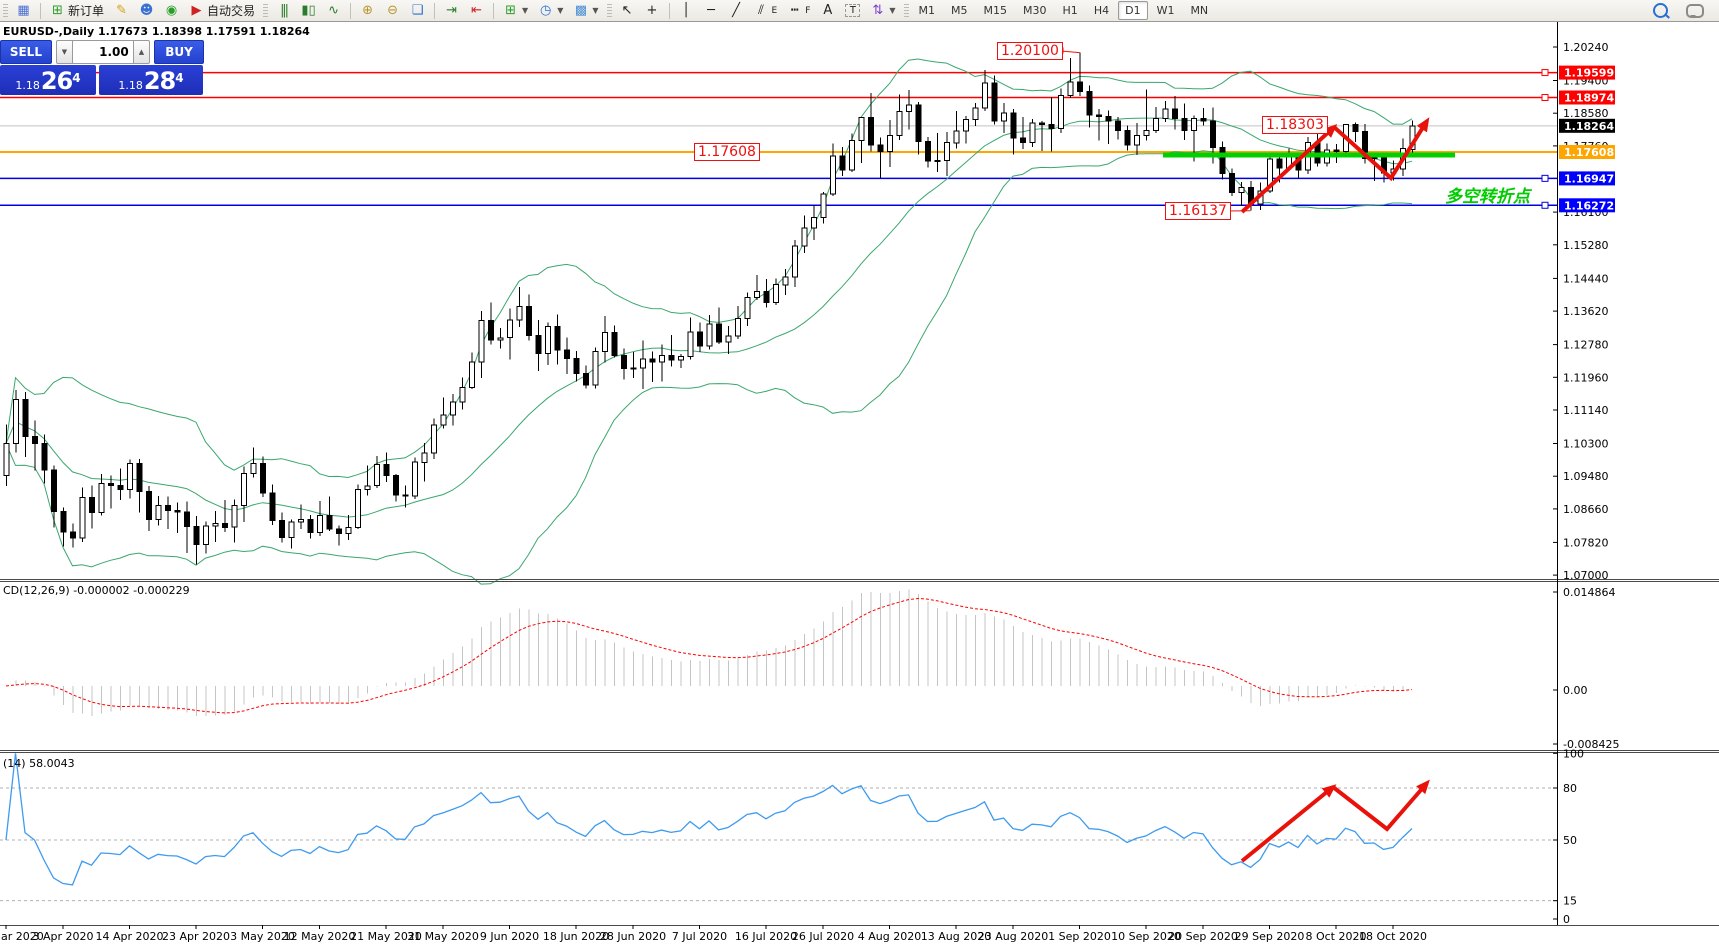 This screenshot has height=944, width=1719. Describe the element at coordinates (1101, 10) in the screenshot. I see `timeframe-h4-button: H4` at that location.